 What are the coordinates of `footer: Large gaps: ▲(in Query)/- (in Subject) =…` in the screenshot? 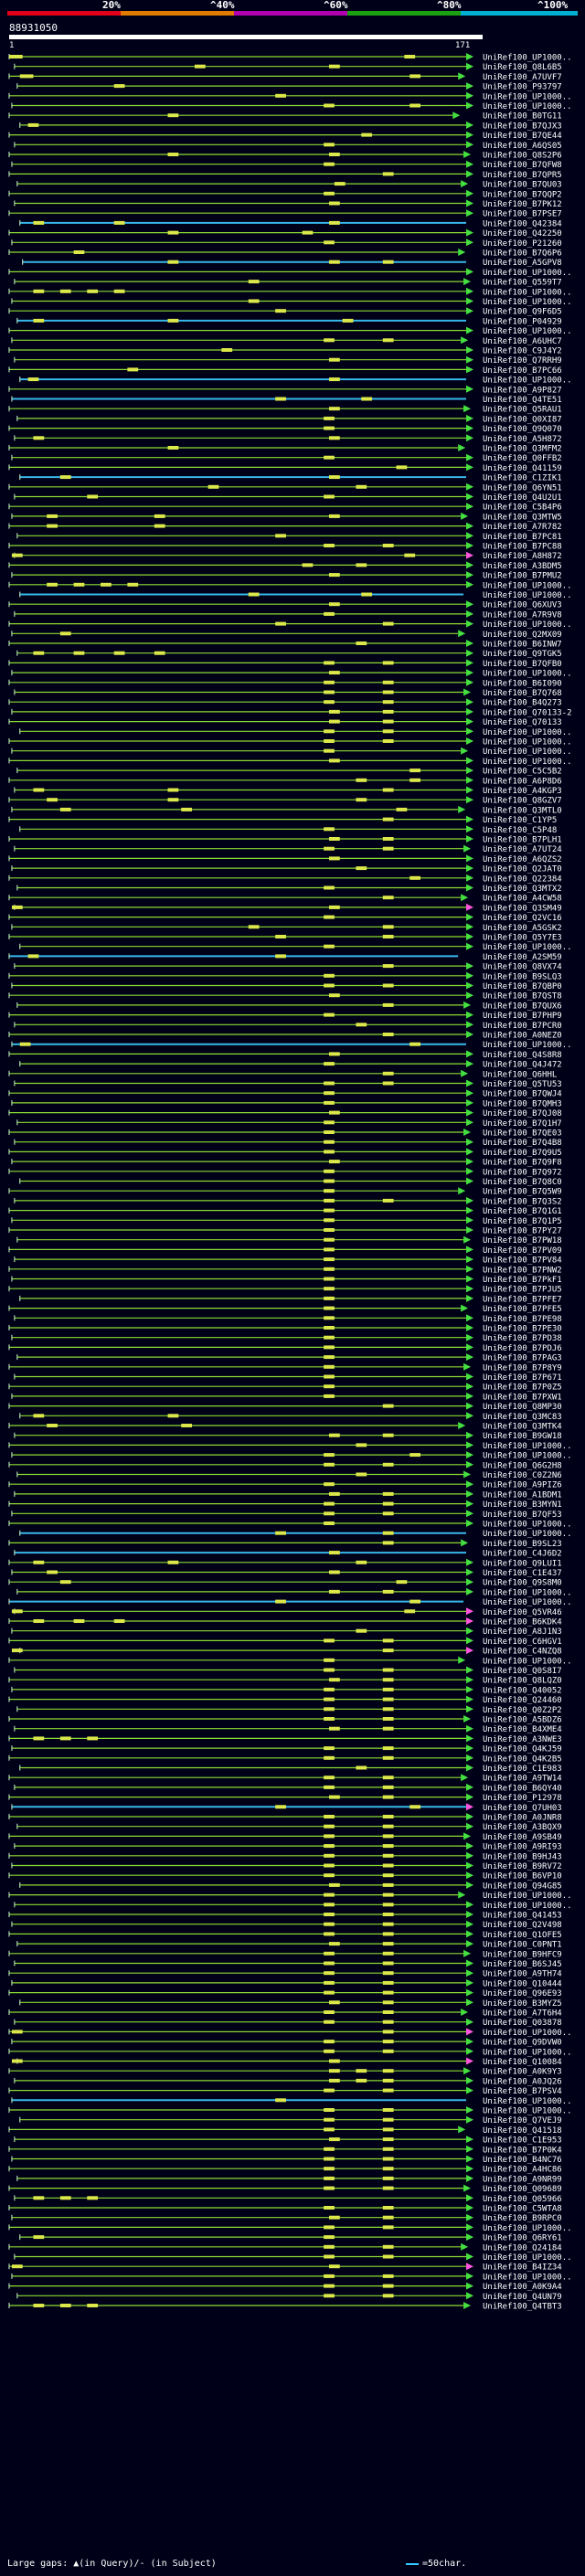 It's located at (293, 2564).